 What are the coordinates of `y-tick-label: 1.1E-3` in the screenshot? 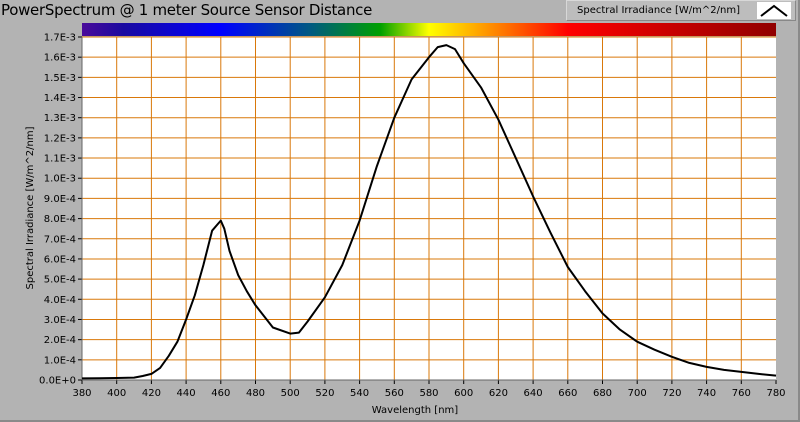 It's located at (60, 159).